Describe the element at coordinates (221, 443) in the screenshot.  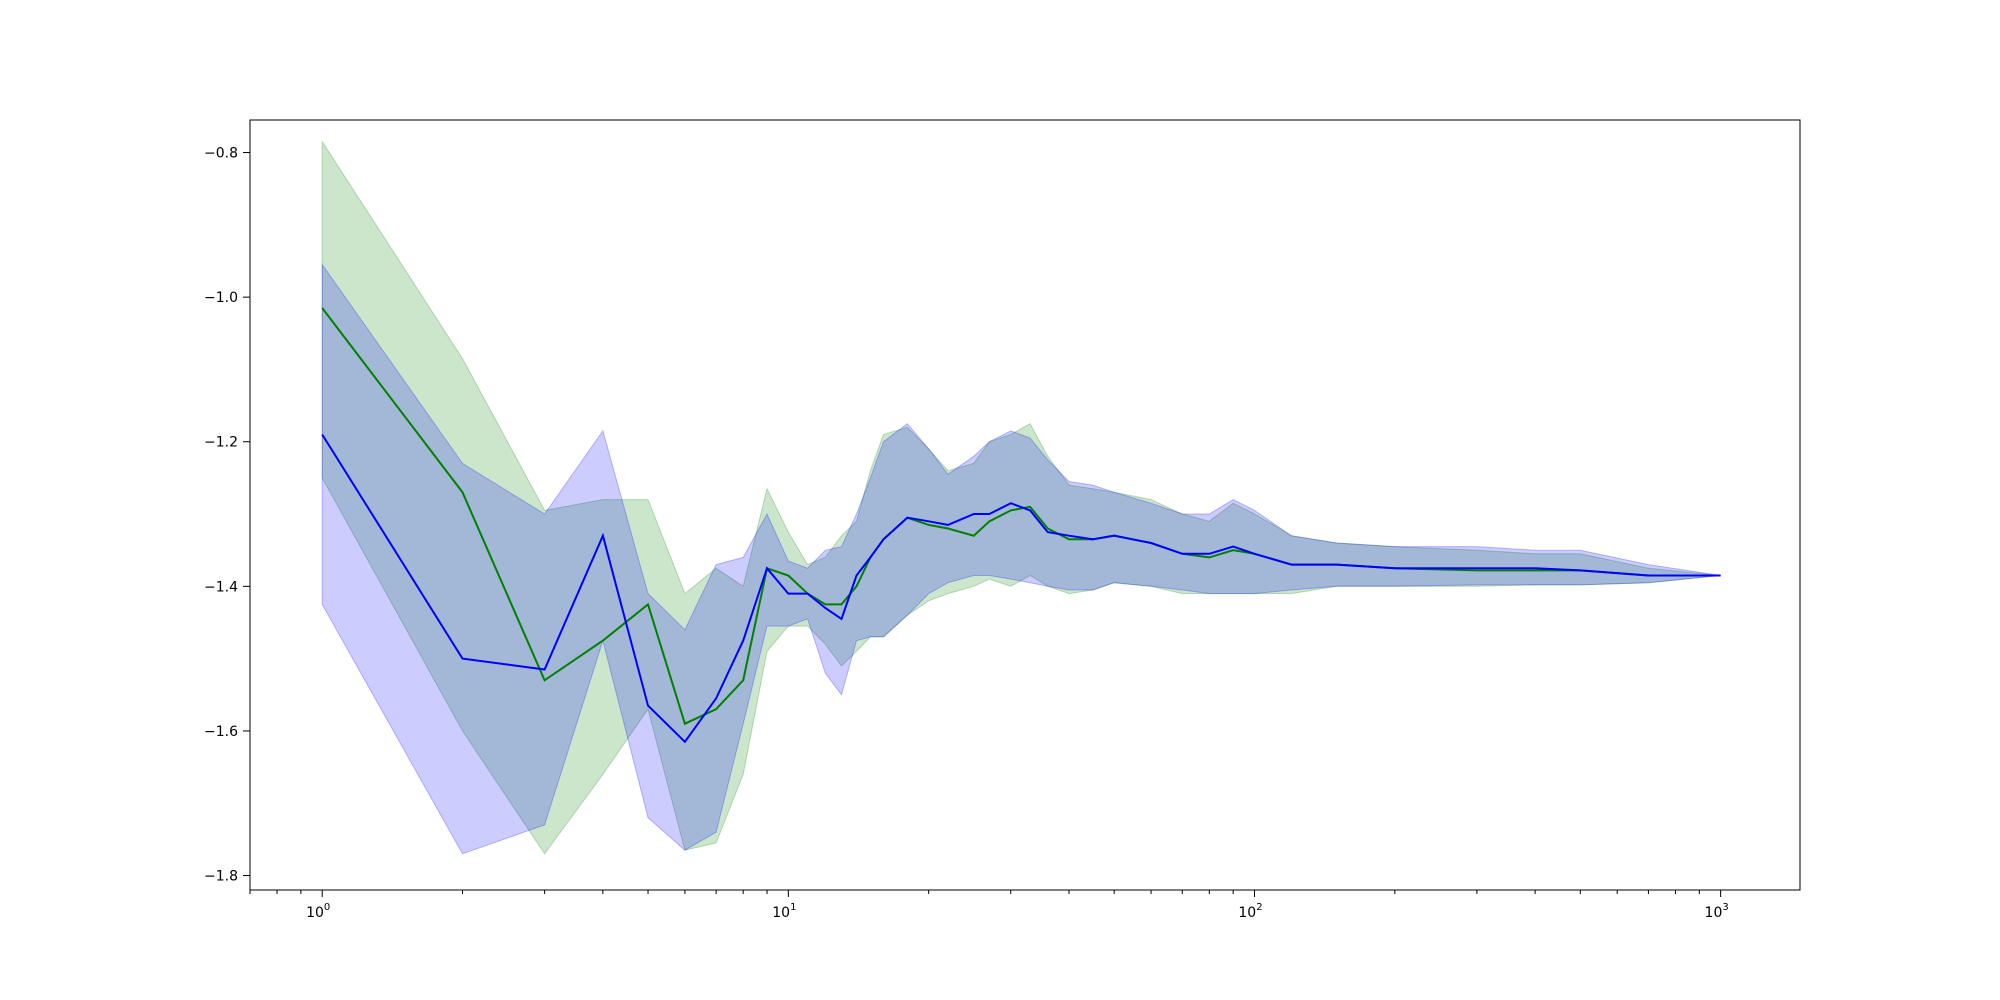
I see `y-tick-label: −1.2` at that location.